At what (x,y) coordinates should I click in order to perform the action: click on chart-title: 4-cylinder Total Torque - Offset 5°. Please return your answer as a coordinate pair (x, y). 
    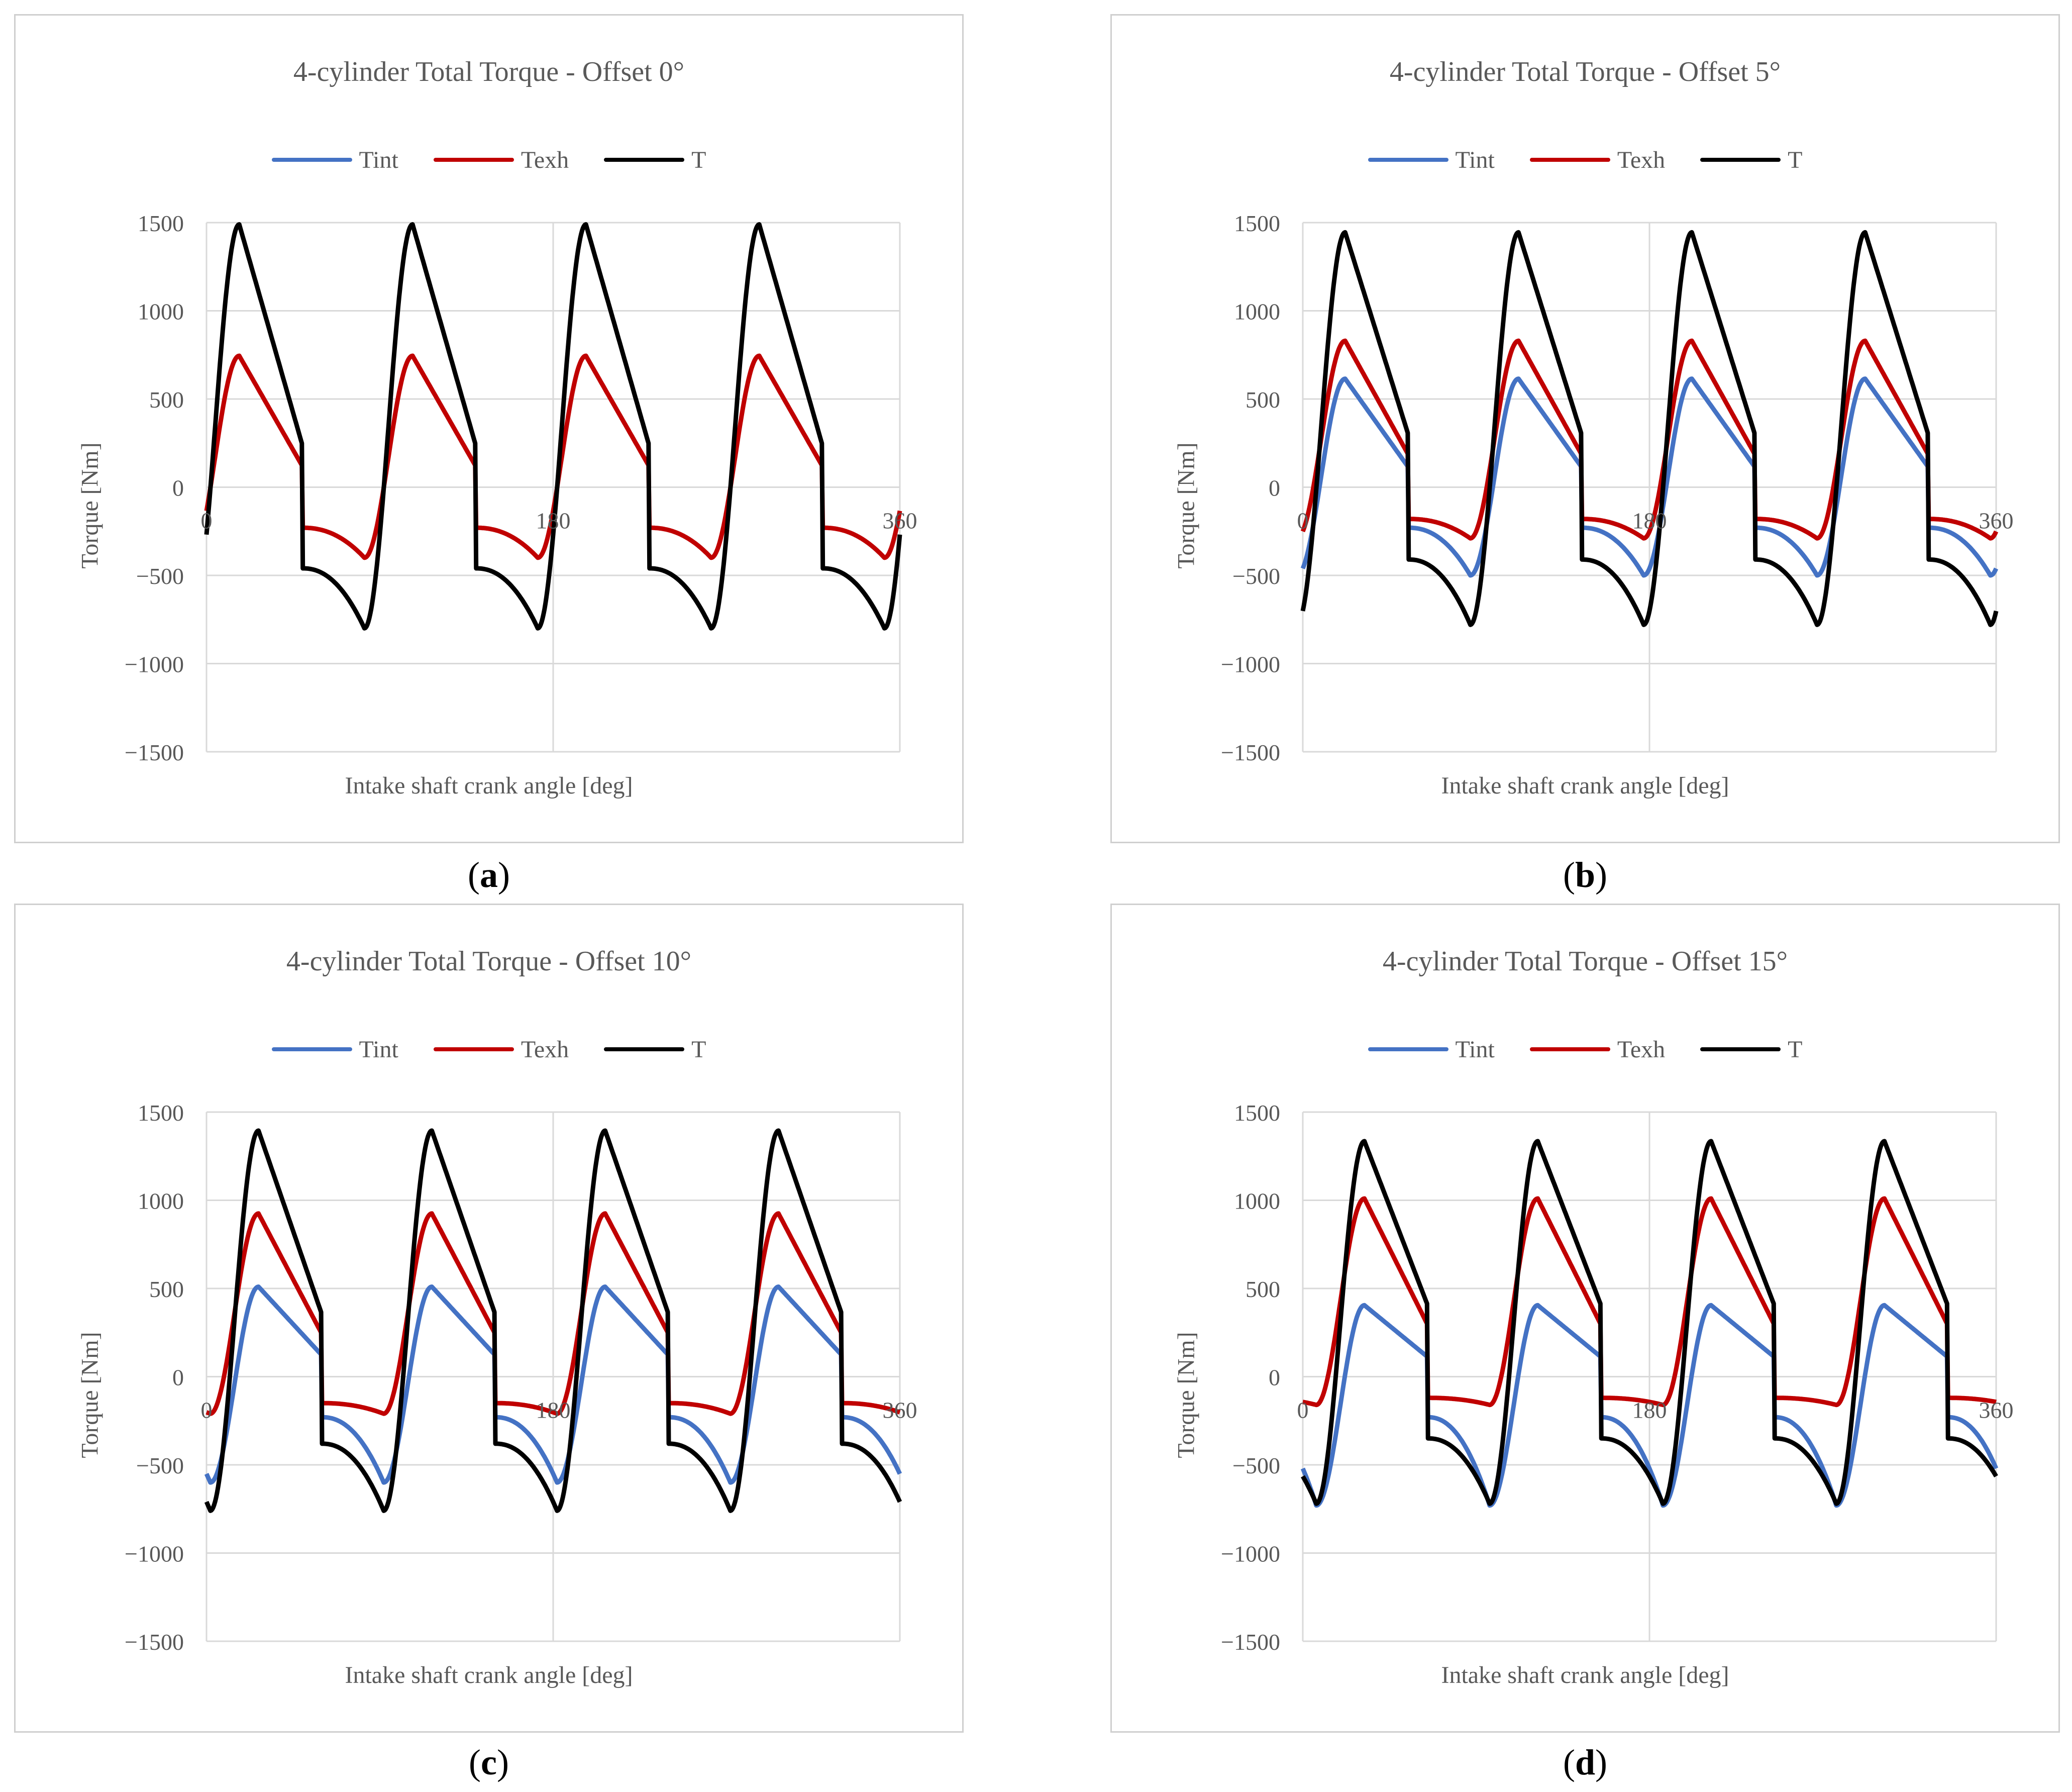
    Looking at the image, I should click on (1585, 71).